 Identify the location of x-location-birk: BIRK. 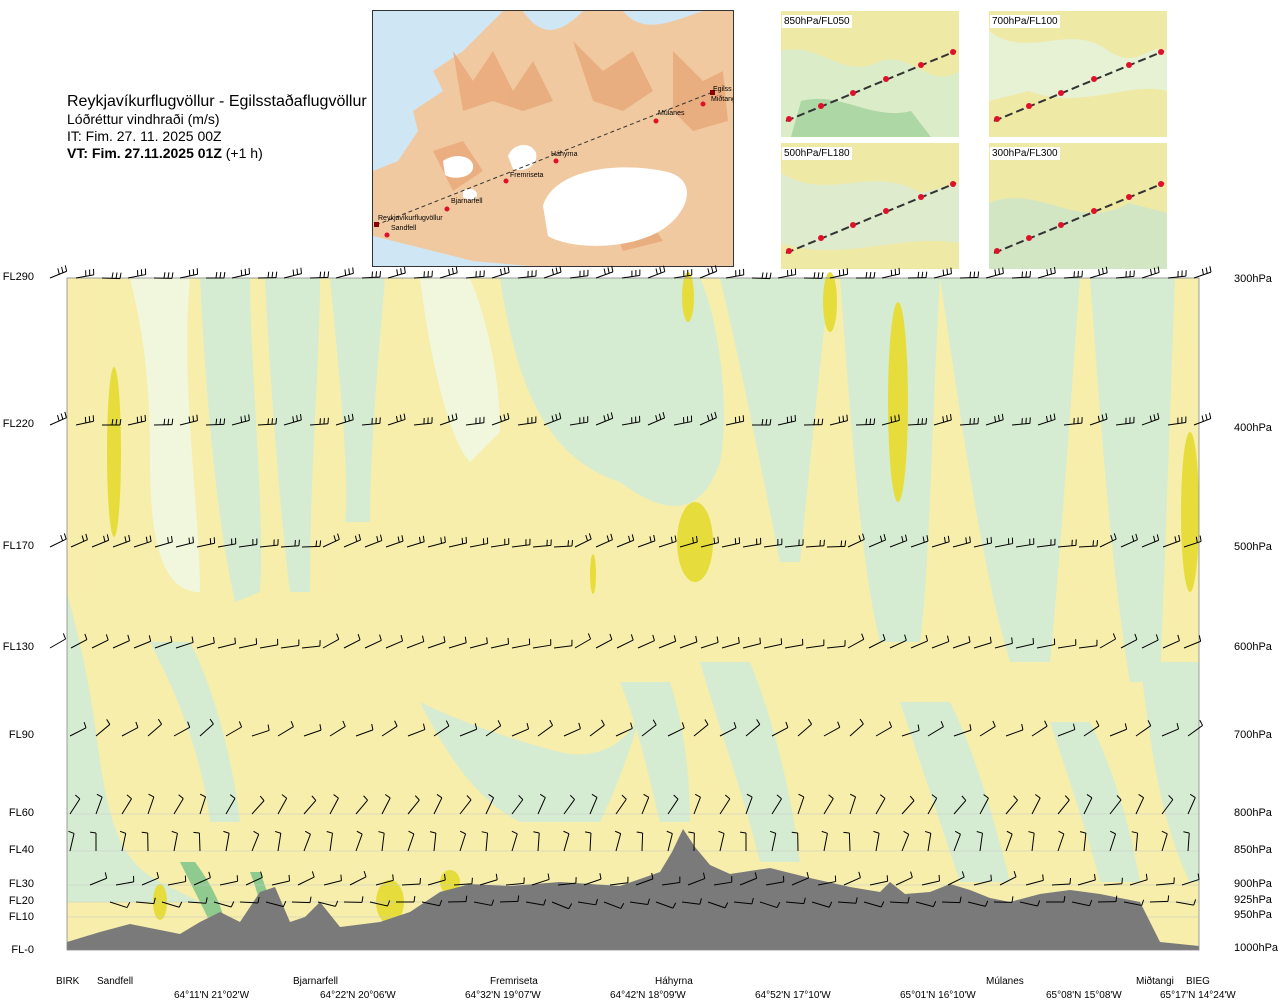
(68, 981).